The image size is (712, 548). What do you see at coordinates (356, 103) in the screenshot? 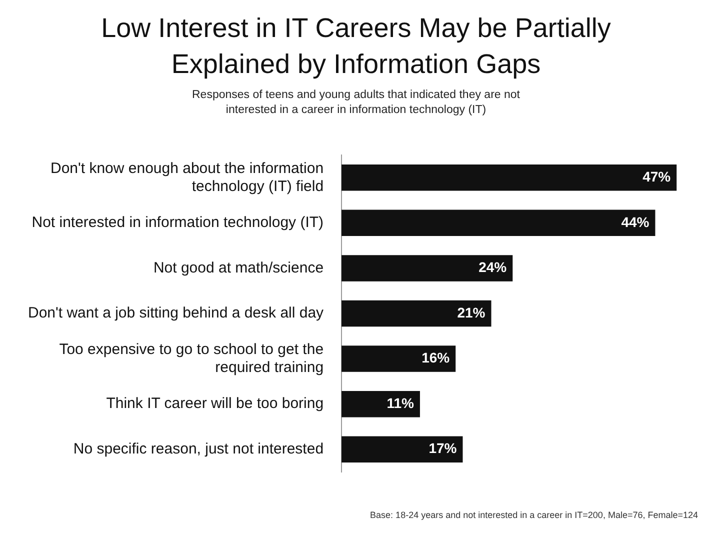
I see `chart-subtitle: Responses of teens and young adults that indicated they are not interested in a career in information technology (IT)` at bounding box center [356, 103].